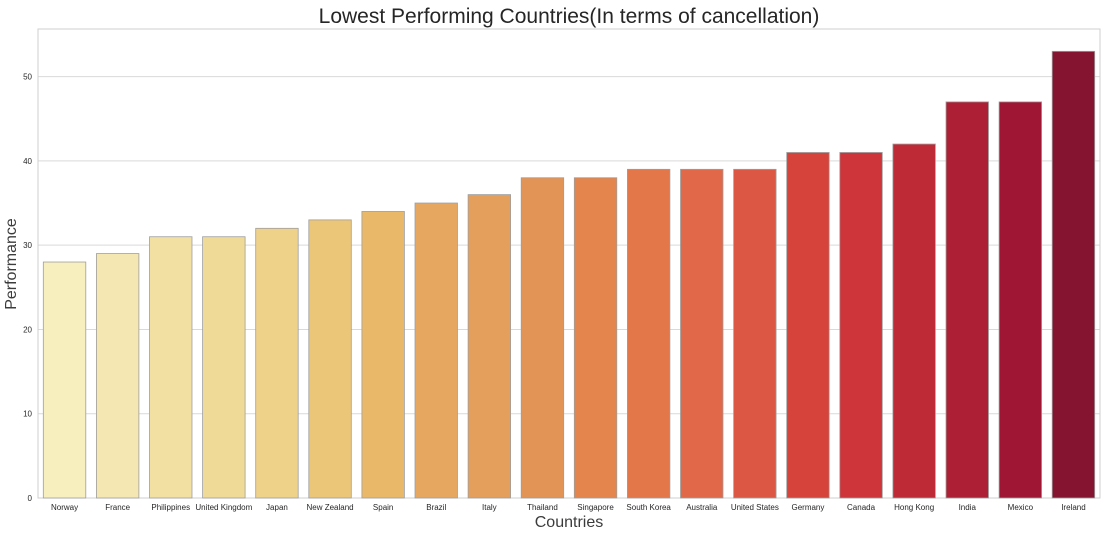  I want to click on bar-spain, so click(383, 355).